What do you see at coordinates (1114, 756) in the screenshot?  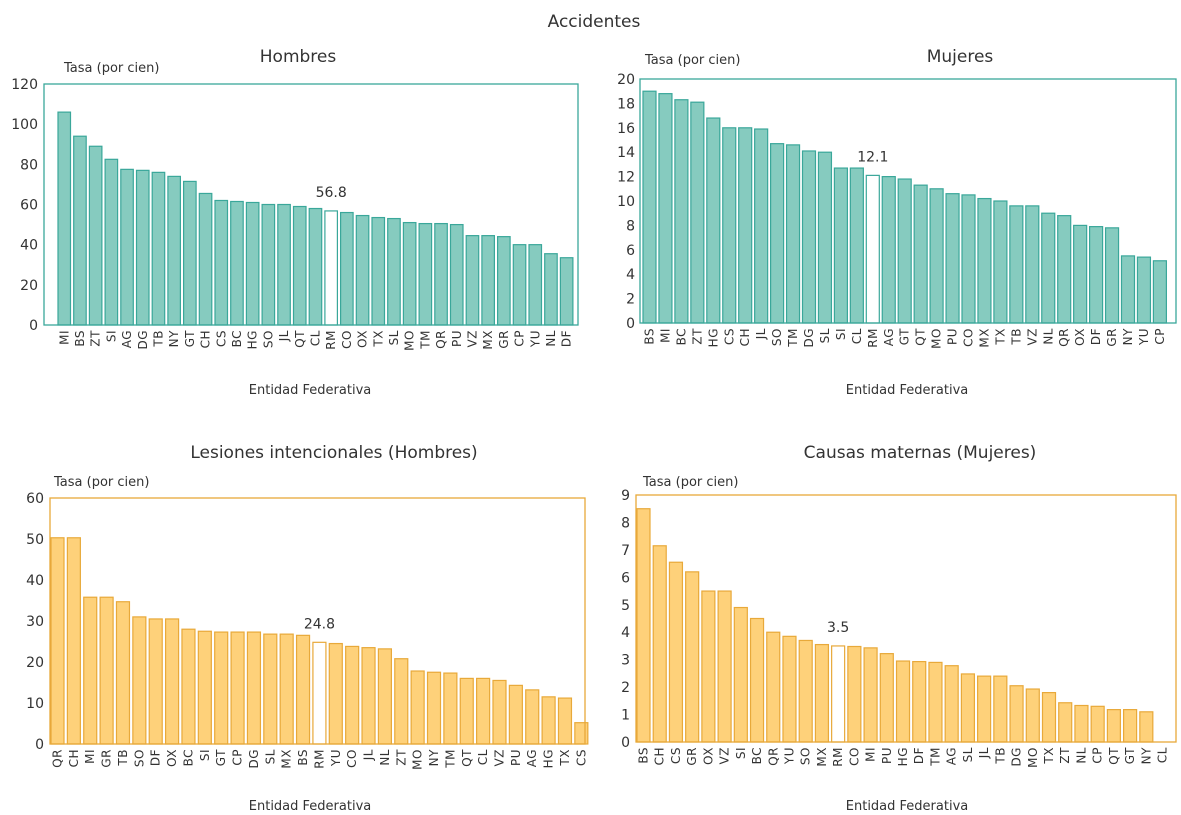 I see `x-tick-label: QT` at bounding box center [1114, 756].